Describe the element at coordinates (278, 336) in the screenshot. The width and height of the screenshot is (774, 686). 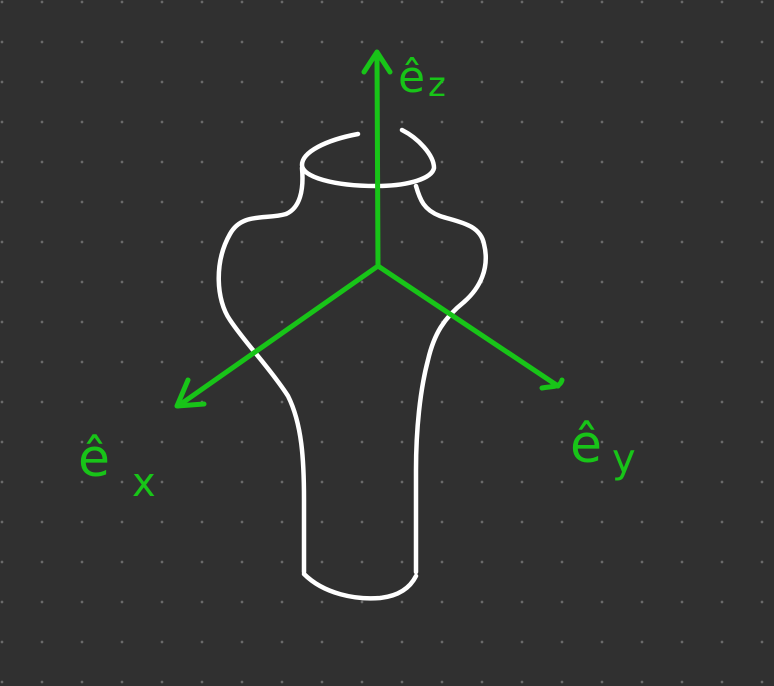
I see `x-axis-line` at that location.